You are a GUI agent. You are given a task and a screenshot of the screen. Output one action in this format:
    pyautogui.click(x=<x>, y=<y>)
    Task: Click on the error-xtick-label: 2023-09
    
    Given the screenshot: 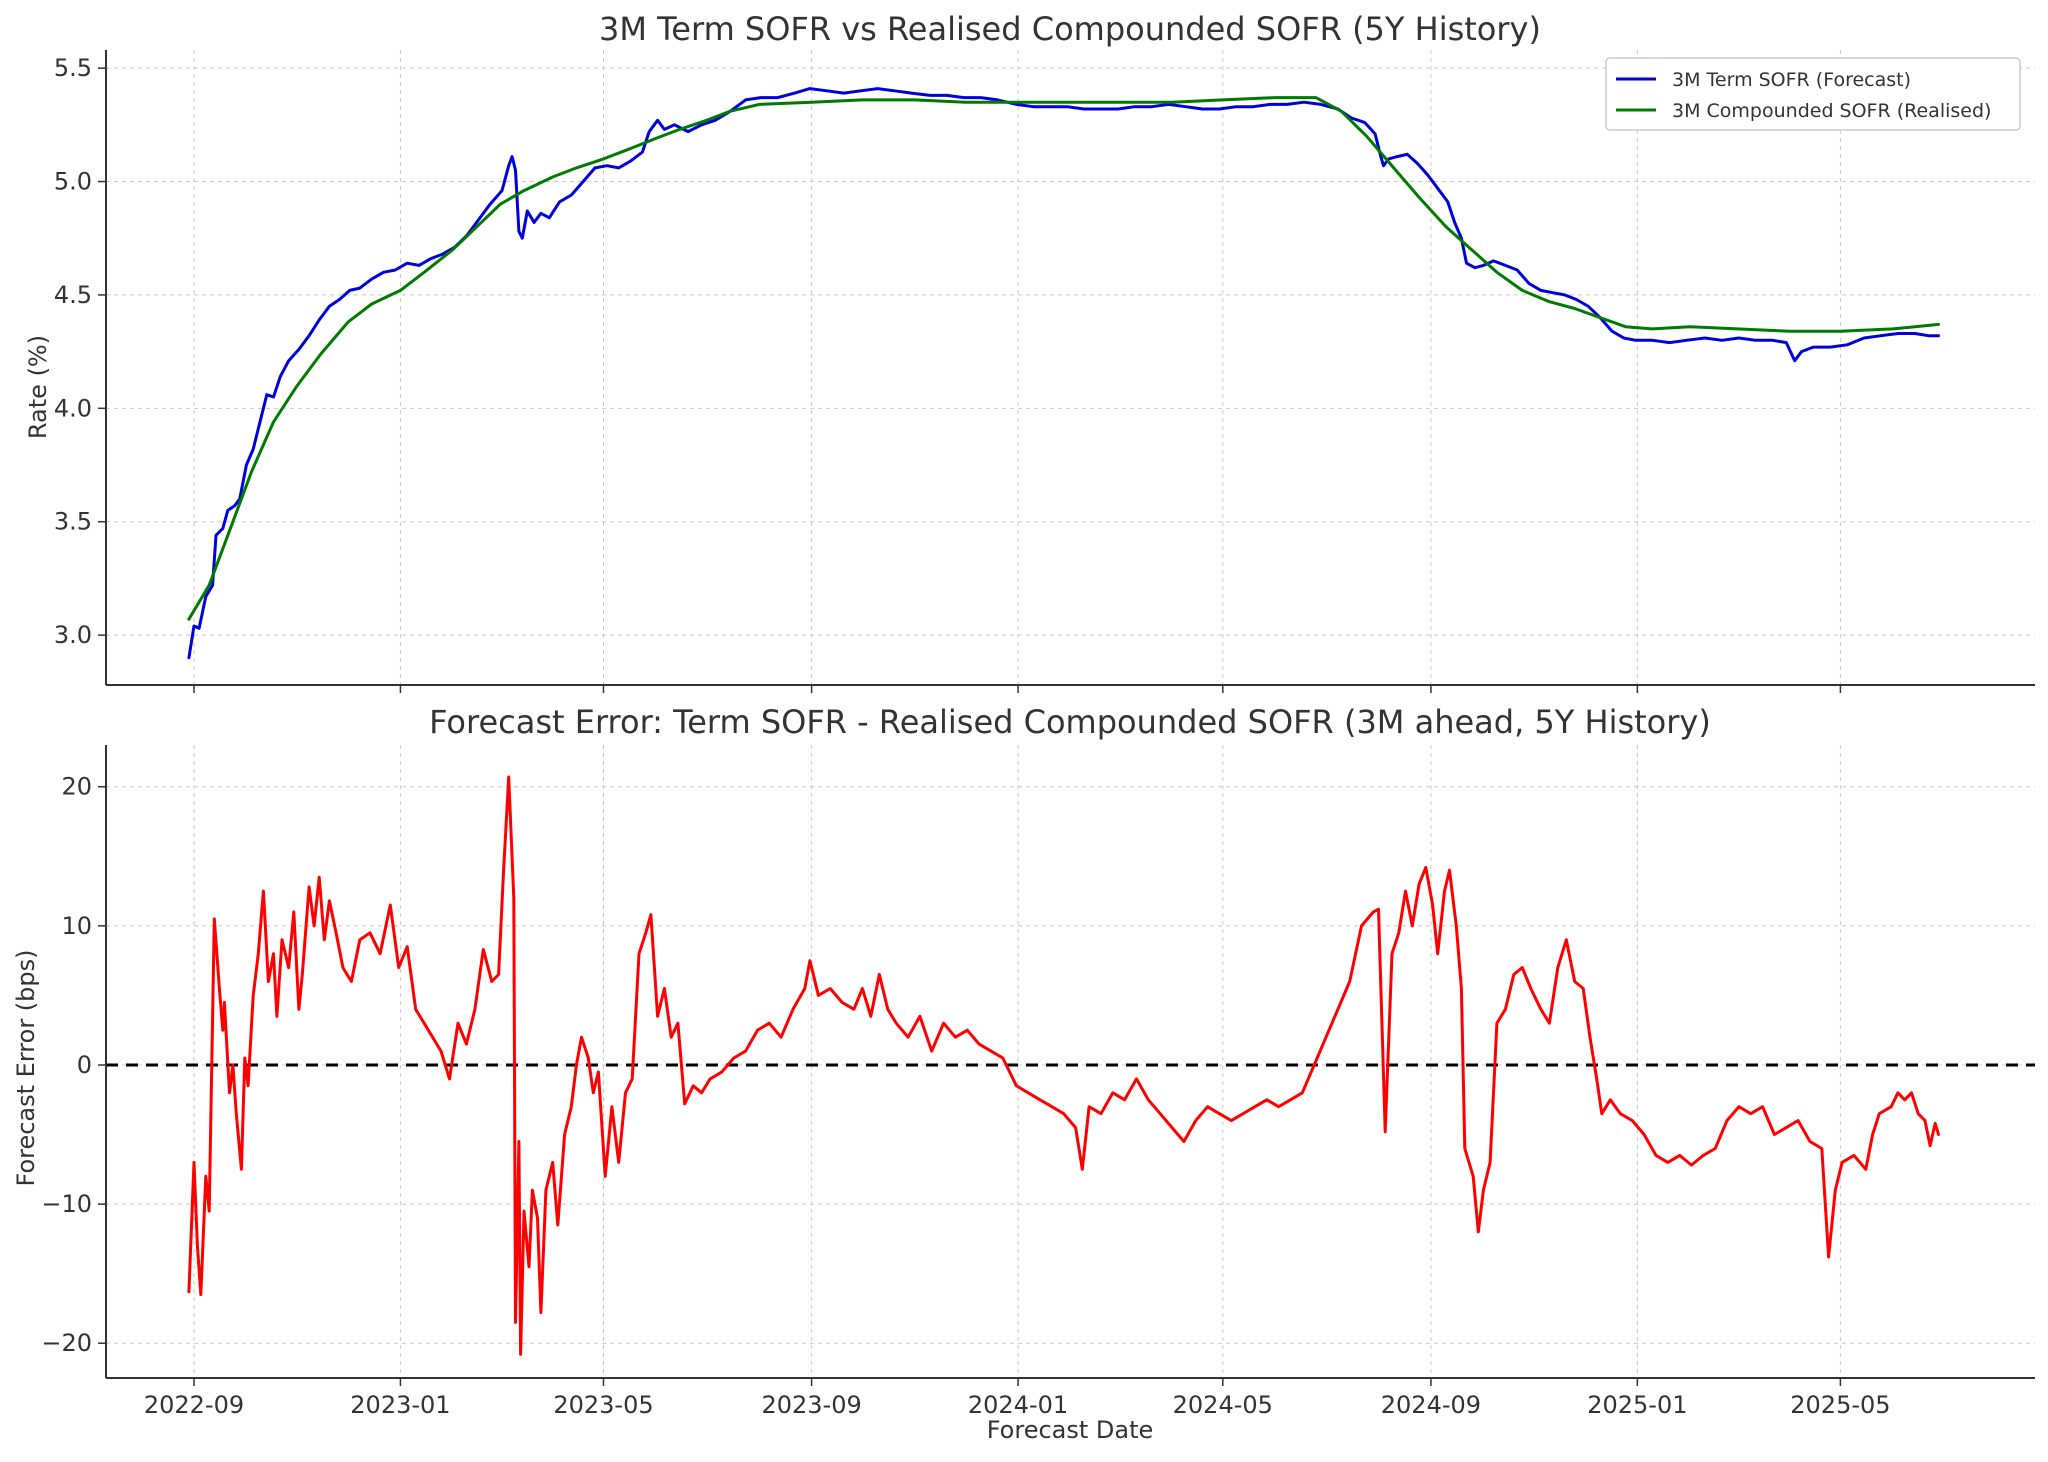 What is the action you would take?
    pyautogui.click(x=811, y=1405)
    